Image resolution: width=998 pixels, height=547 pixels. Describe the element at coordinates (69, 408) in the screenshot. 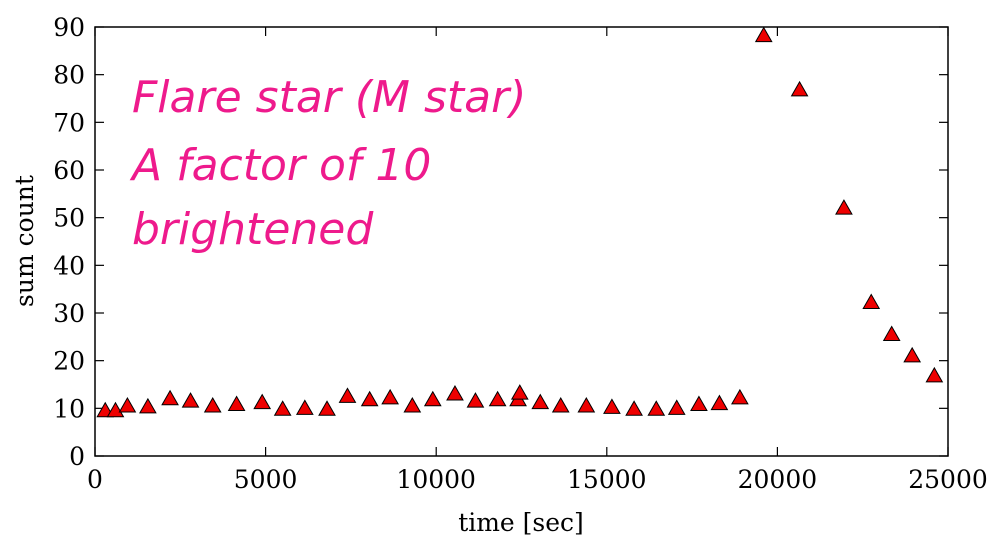

I see `y-tick-label: 10` at that location.